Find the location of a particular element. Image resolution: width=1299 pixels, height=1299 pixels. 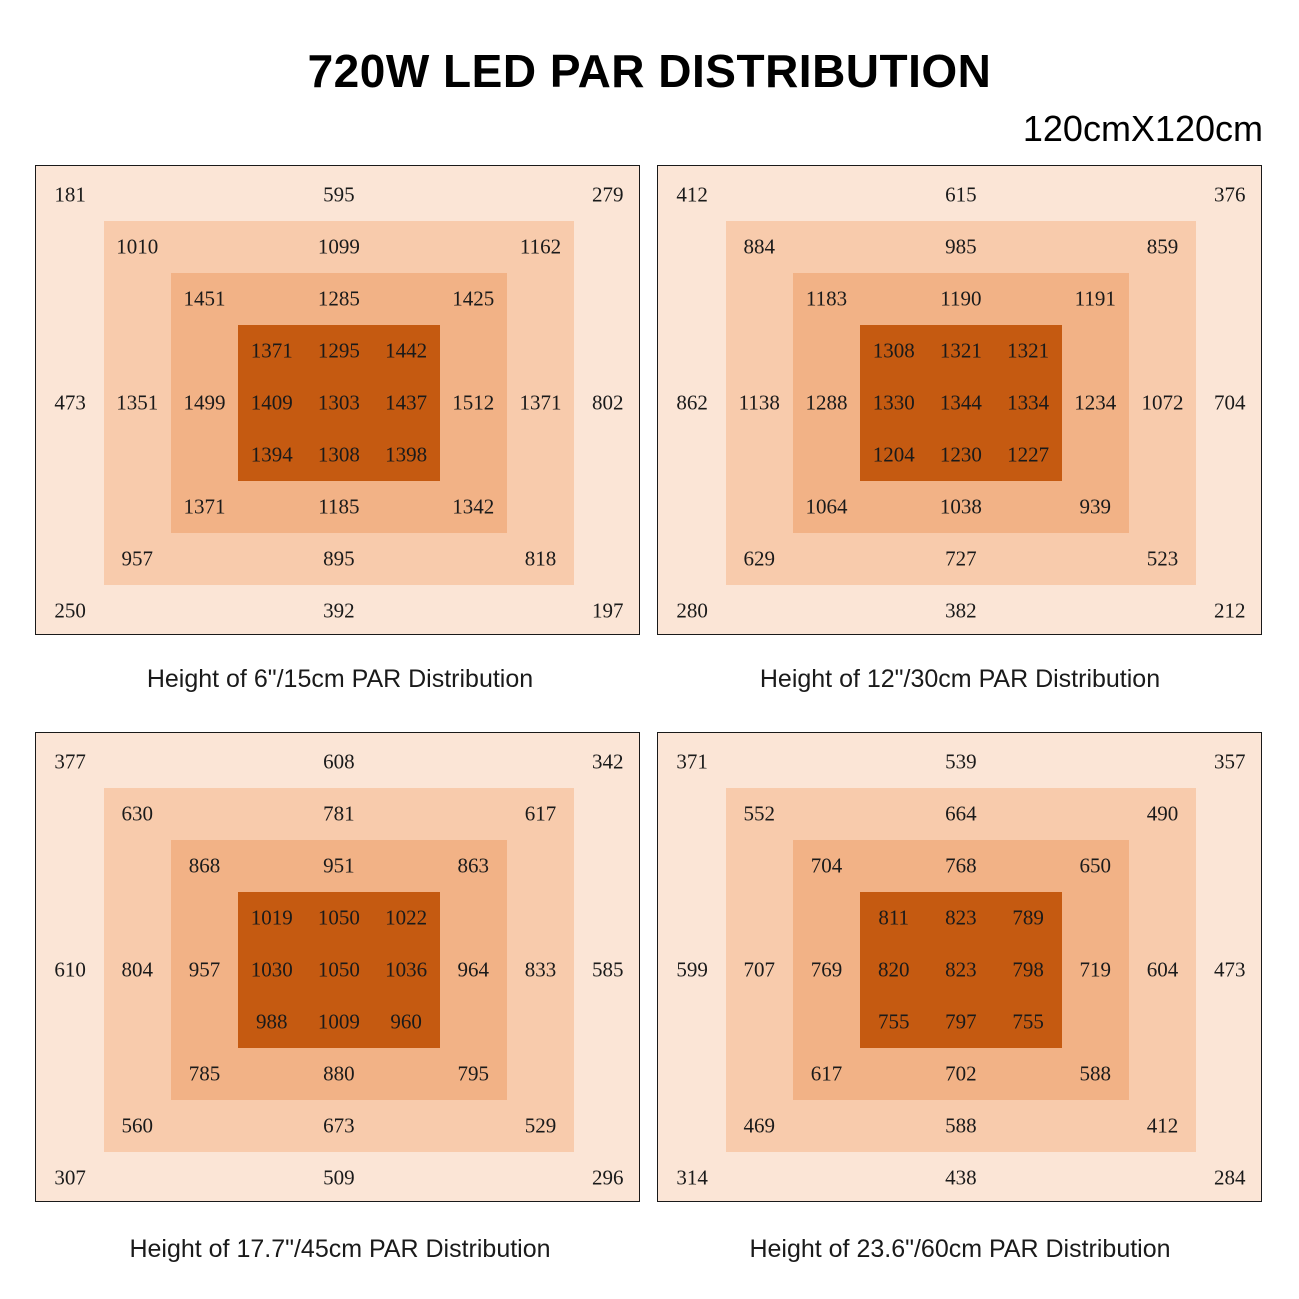

par-value: 702 is located at coordinates (961, 1073).